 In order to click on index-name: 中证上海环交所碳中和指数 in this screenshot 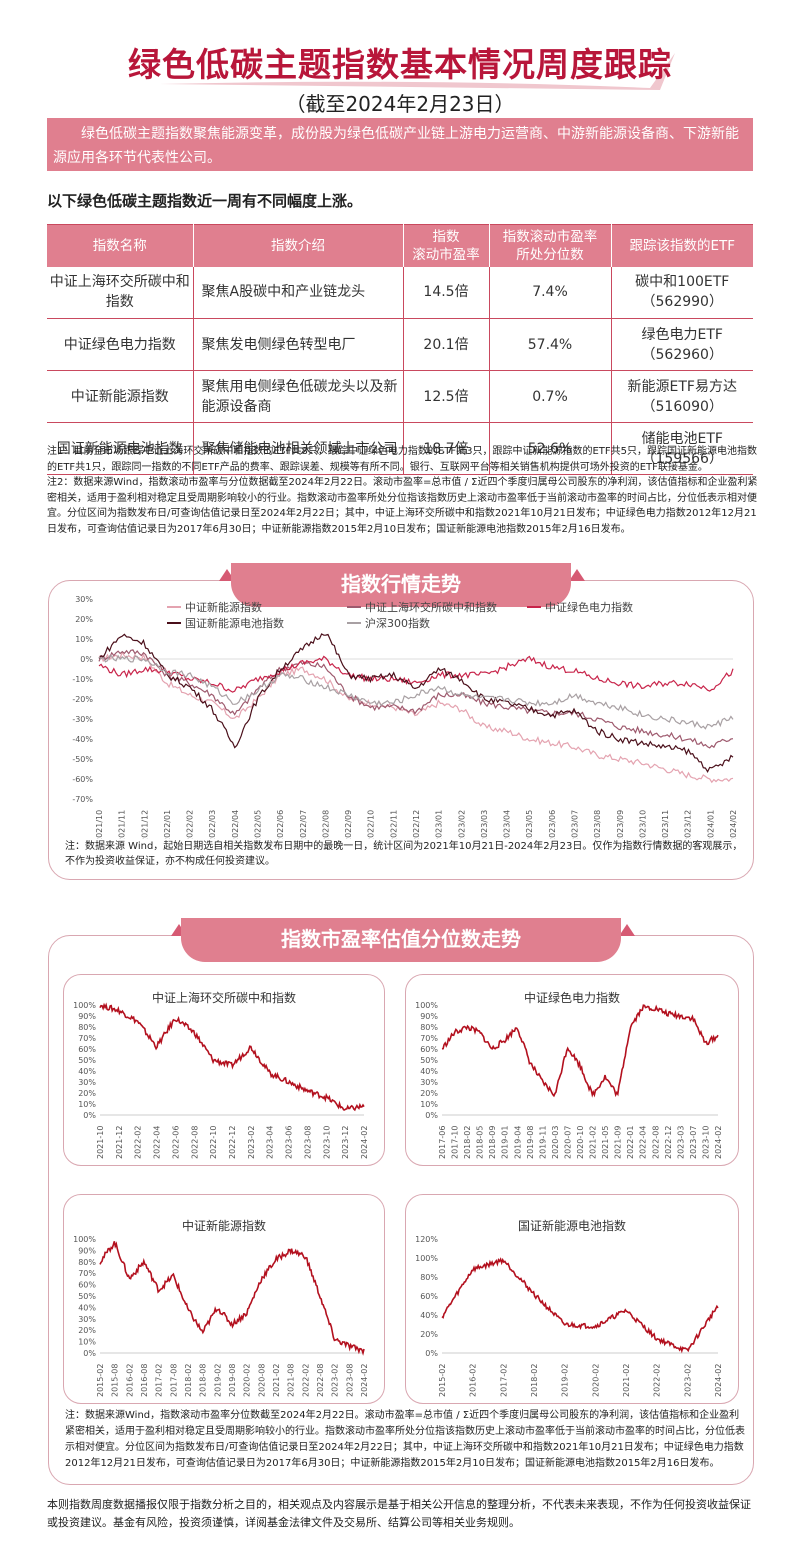, I will do `click(120, 292)`.